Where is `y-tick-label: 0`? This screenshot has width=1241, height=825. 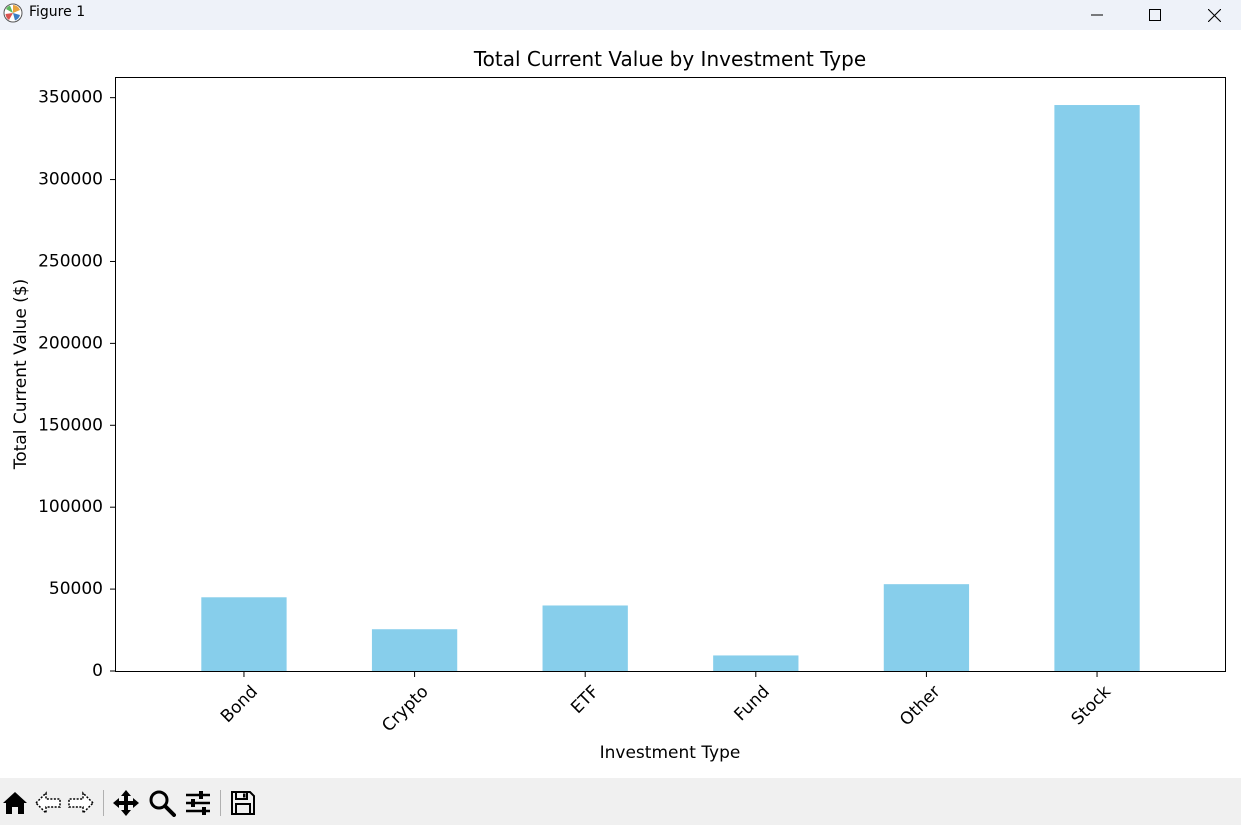 y-tick-label: 0 is located at coordinates (97, 671).